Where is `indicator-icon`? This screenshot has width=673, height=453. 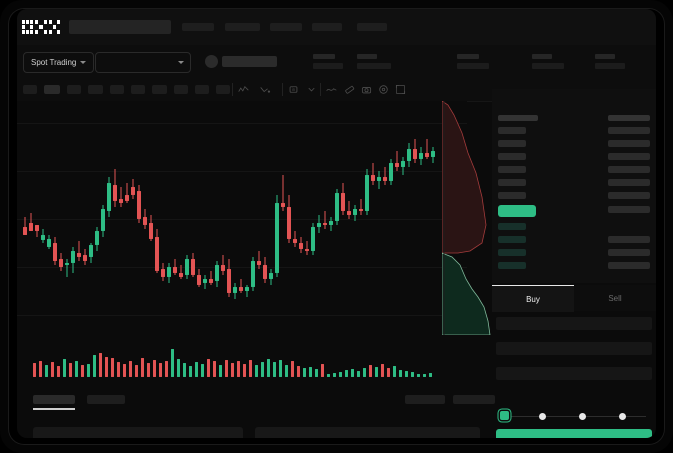
indicator-icon is located at coordinates (243, 89).